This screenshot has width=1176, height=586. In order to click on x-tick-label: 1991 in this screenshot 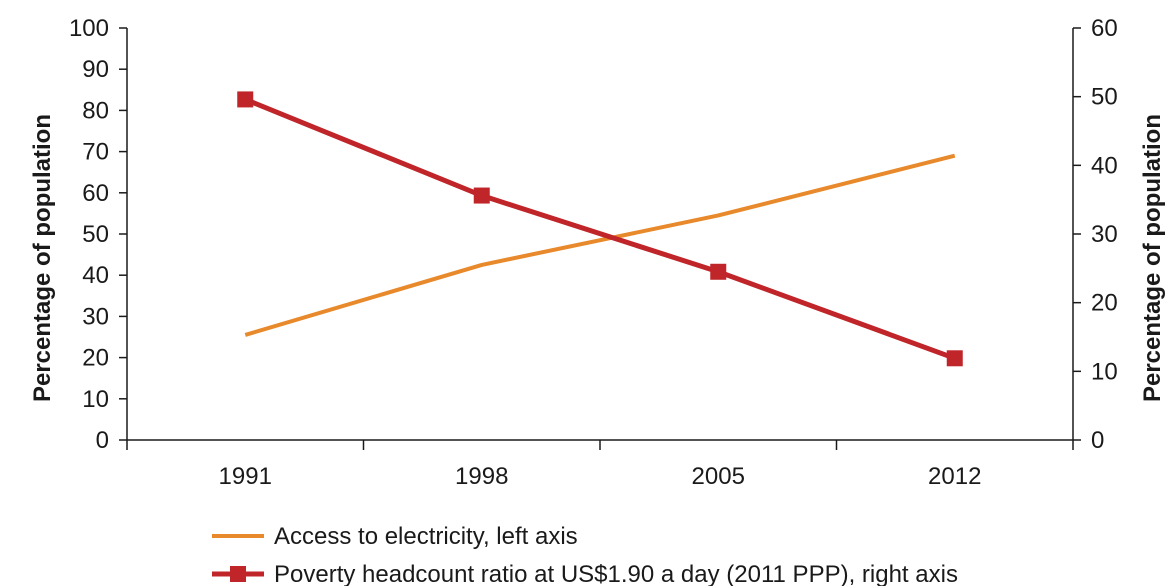, I will do `click(245, 476)`.